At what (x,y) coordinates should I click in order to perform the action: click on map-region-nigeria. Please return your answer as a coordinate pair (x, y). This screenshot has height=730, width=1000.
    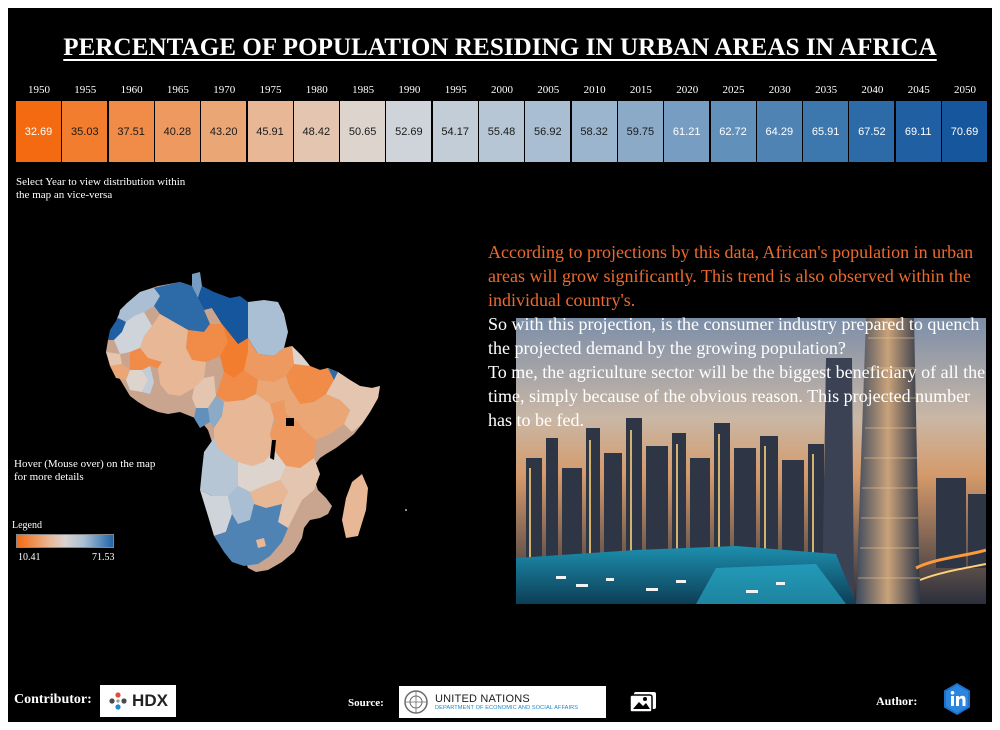
    Looking at the image, I should click on (182, 372).